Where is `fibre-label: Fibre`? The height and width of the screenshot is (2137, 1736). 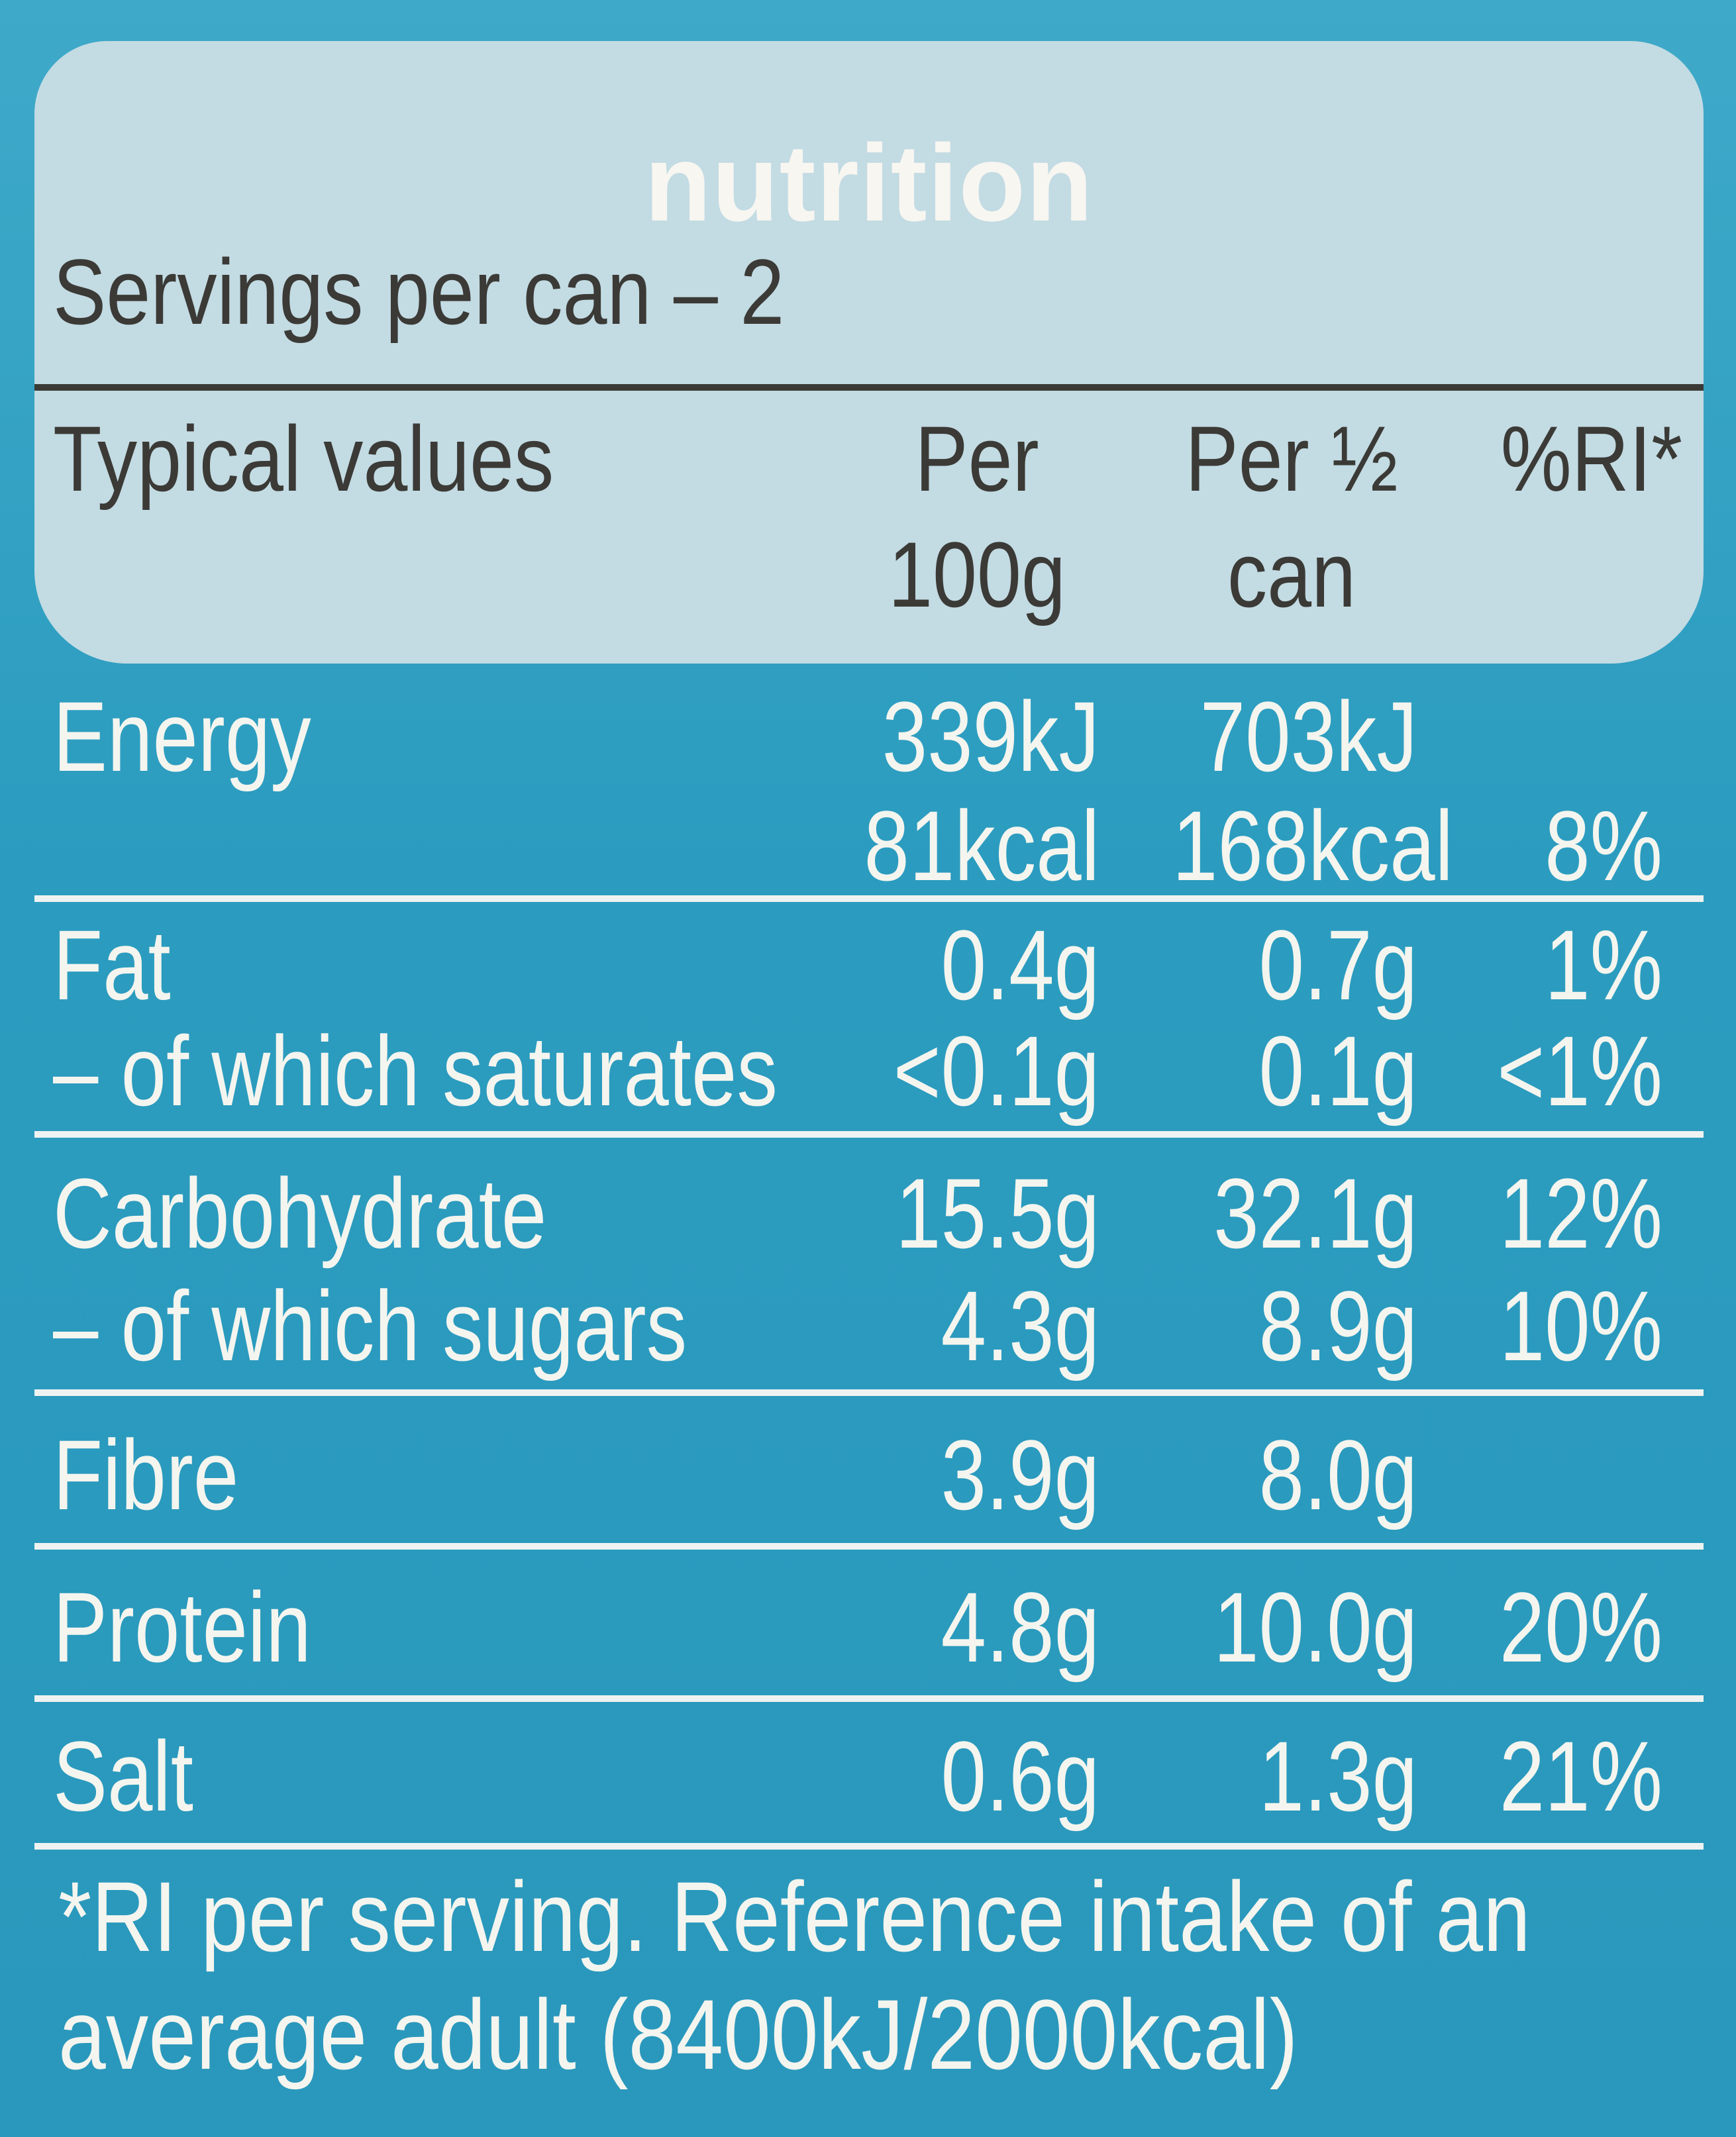 fibre-label: Fibre is located at coordinates (146, 1475).